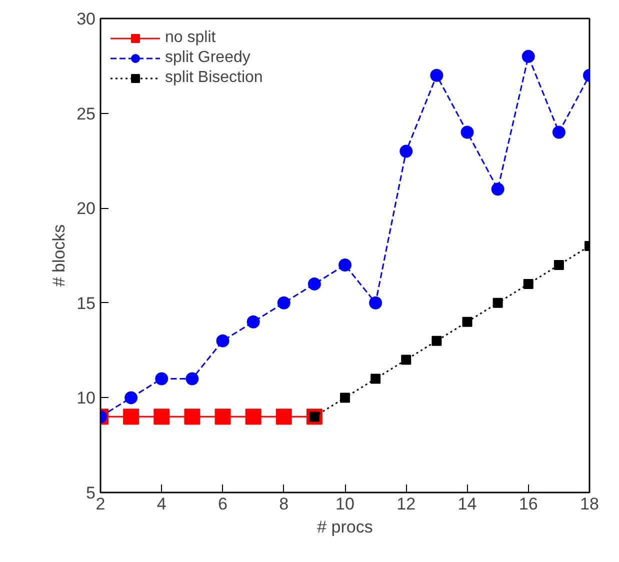 The width and height of the screenshot is (619, 562). I want to click on y-tick-label: 15, so click(86, 303).